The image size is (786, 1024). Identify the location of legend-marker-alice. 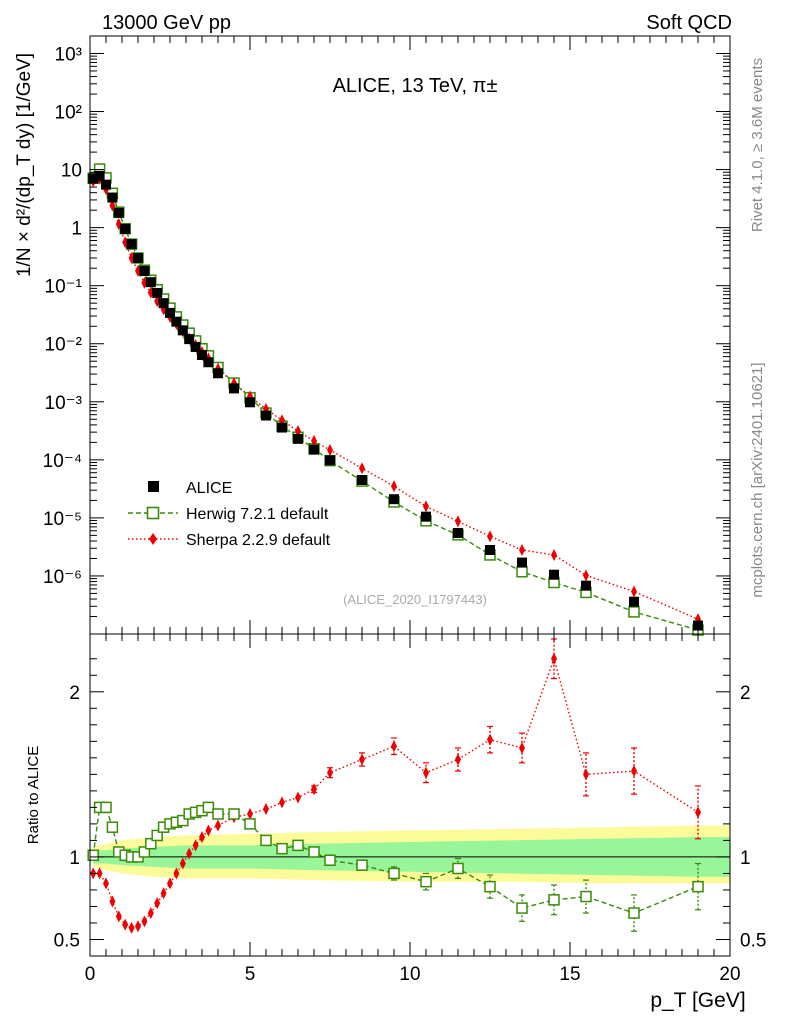
(153, 486).